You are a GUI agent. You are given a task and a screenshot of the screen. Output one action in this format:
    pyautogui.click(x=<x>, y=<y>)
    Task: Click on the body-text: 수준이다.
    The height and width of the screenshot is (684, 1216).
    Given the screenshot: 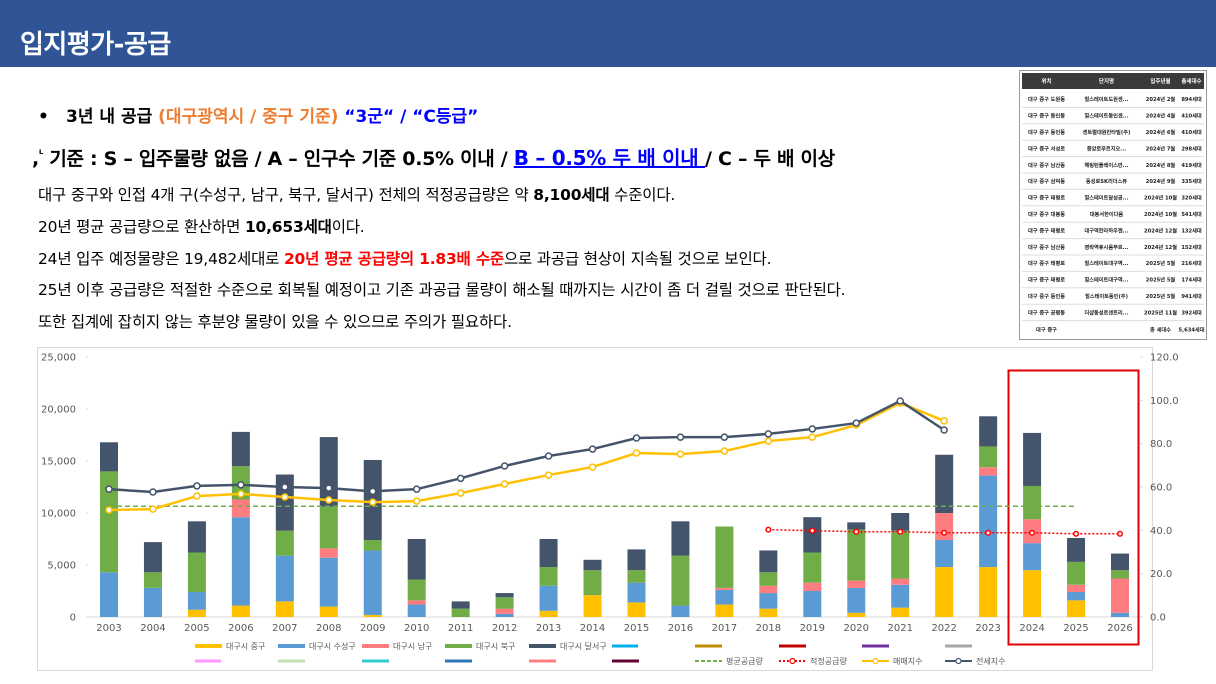 What is the action you would take?
    pyautogui.click(x=642, y=195)
    